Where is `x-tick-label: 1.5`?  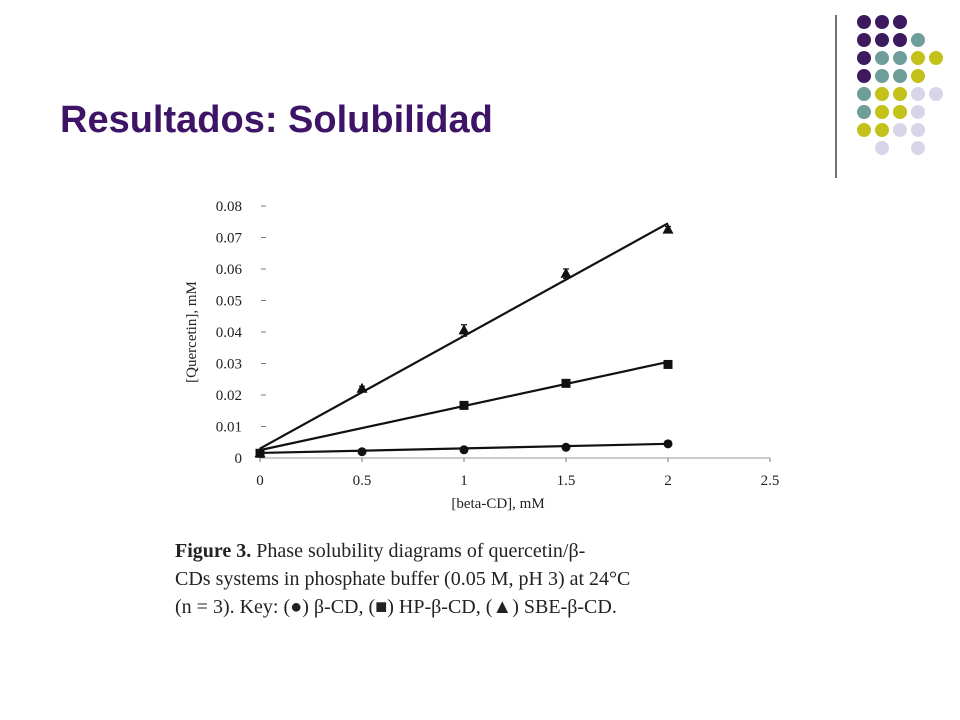
x-tick-label: 1.5 is located at coordinates (566, 481).